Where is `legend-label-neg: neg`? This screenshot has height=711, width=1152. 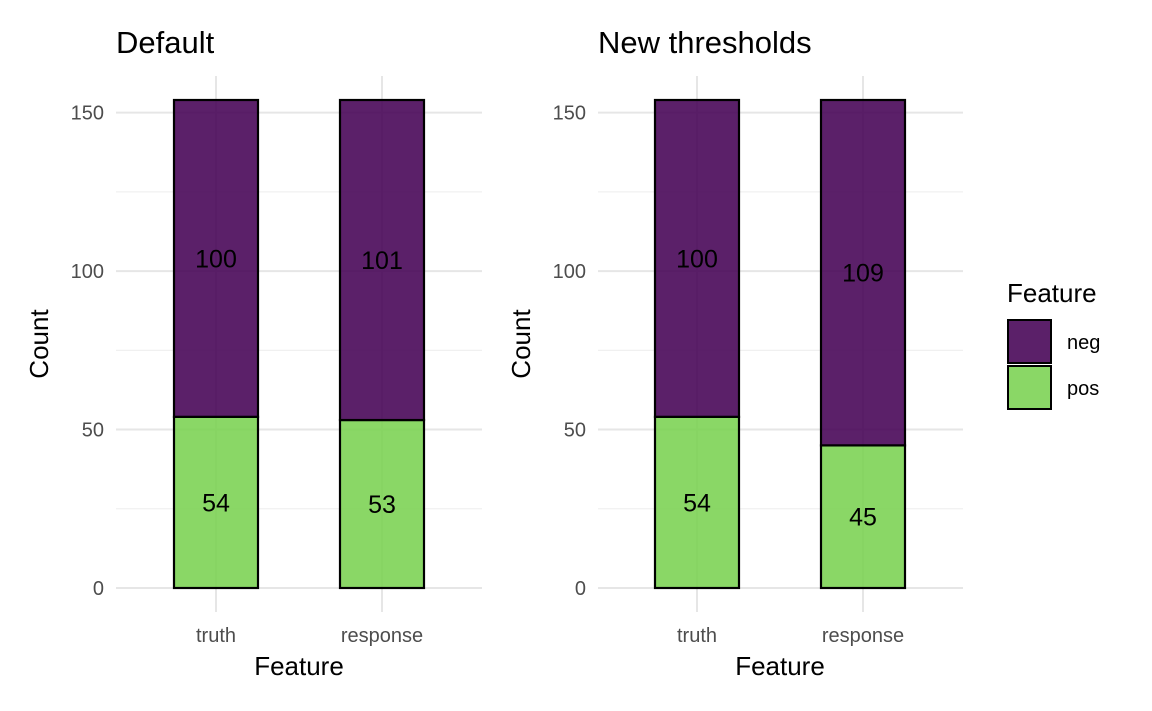 legend-label-neg: neg is located at coordinates (1083, 343).